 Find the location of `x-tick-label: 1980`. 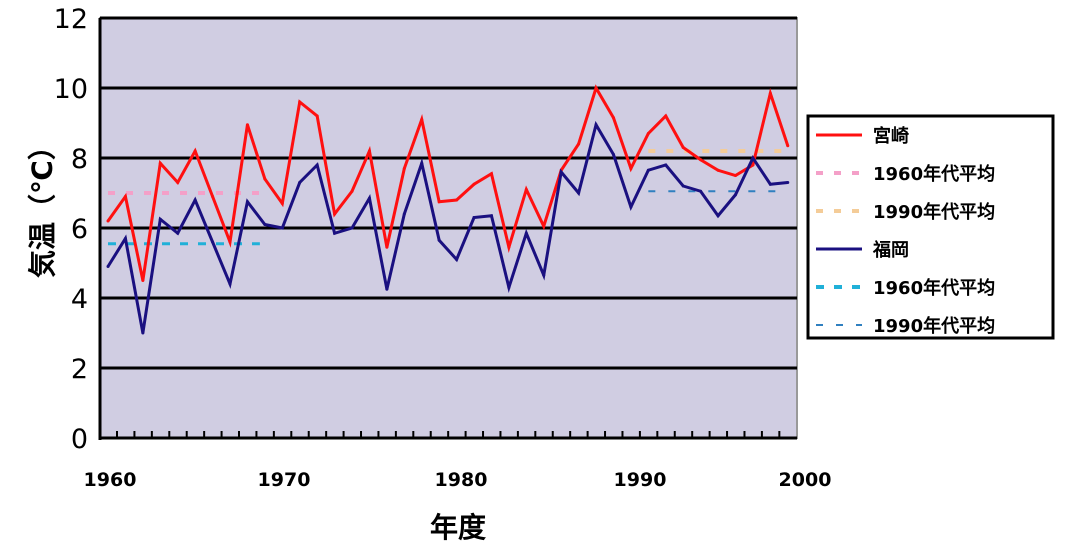

x-tick-label: 1980 is located at coordinates (461, 480).